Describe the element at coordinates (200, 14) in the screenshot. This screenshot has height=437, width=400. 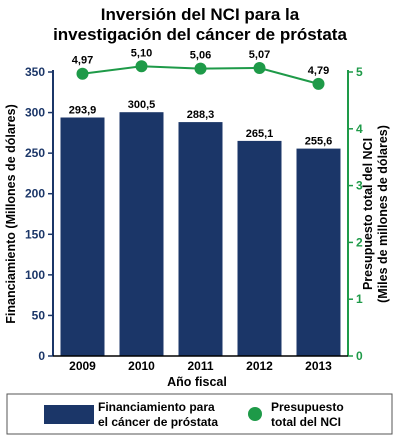
I see `chart-title-line-1: Inversión del NCI para la` at that location.